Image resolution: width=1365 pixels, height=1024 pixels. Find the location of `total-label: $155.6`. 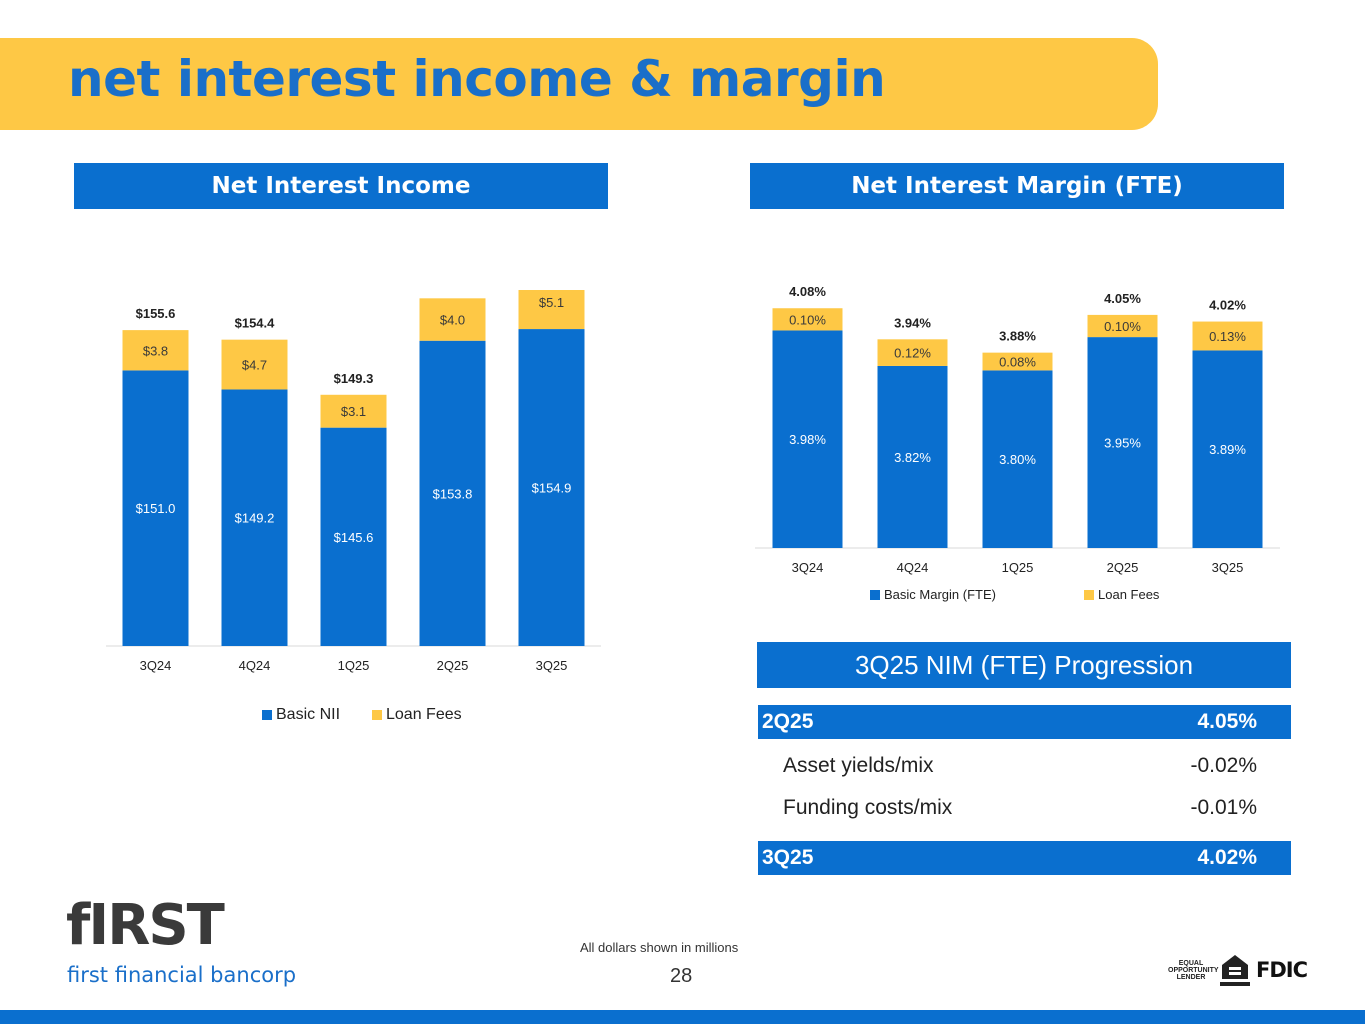

total-label: $155.6 is located at coordinates (156, 313).